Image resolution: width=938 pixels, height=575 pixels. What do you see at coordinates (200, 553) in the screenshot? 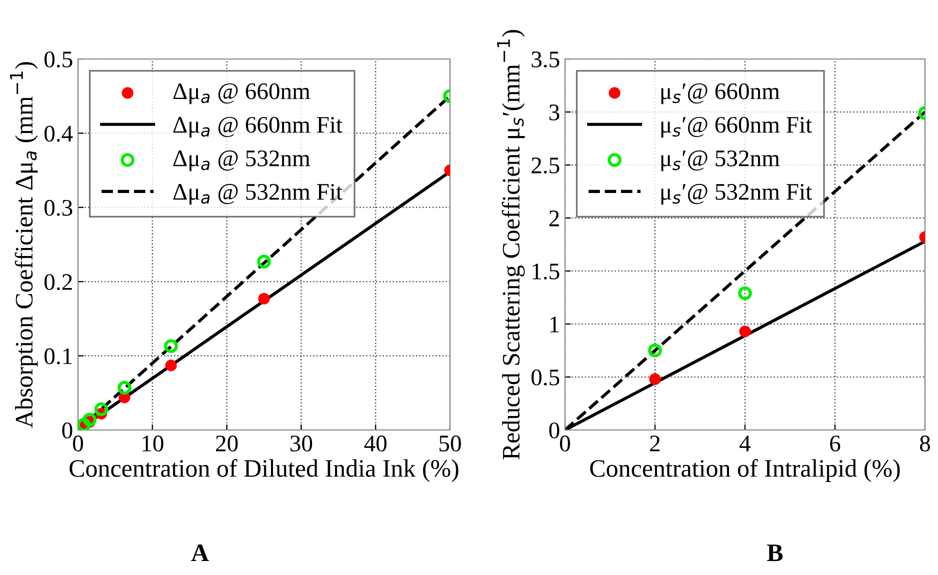
I see `text: A` at bounding box center [200, 553].